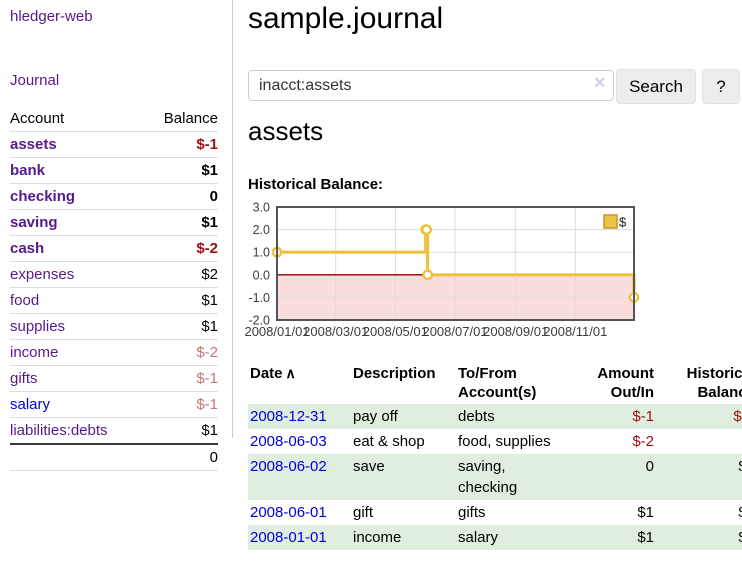 The image size is (742, 582). What do you see at coordinates (273, 373) in the screenshot?
I see `register-header-date: Date ∧` at bounding box center [273, 373].